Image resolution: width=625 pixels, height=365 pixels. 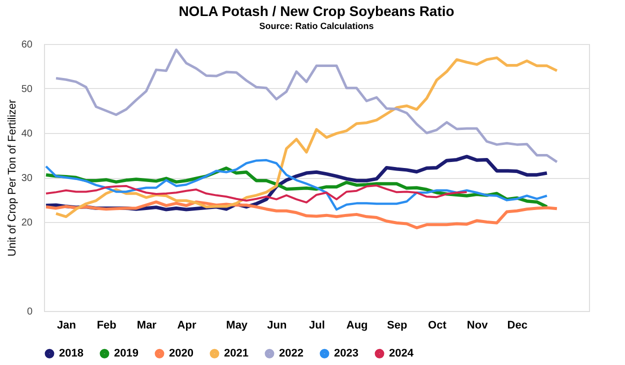 What do you see at coordinates (346, 354) in the screenshot?
I see `legend-label: 2023` at bounding box center [346, 354].